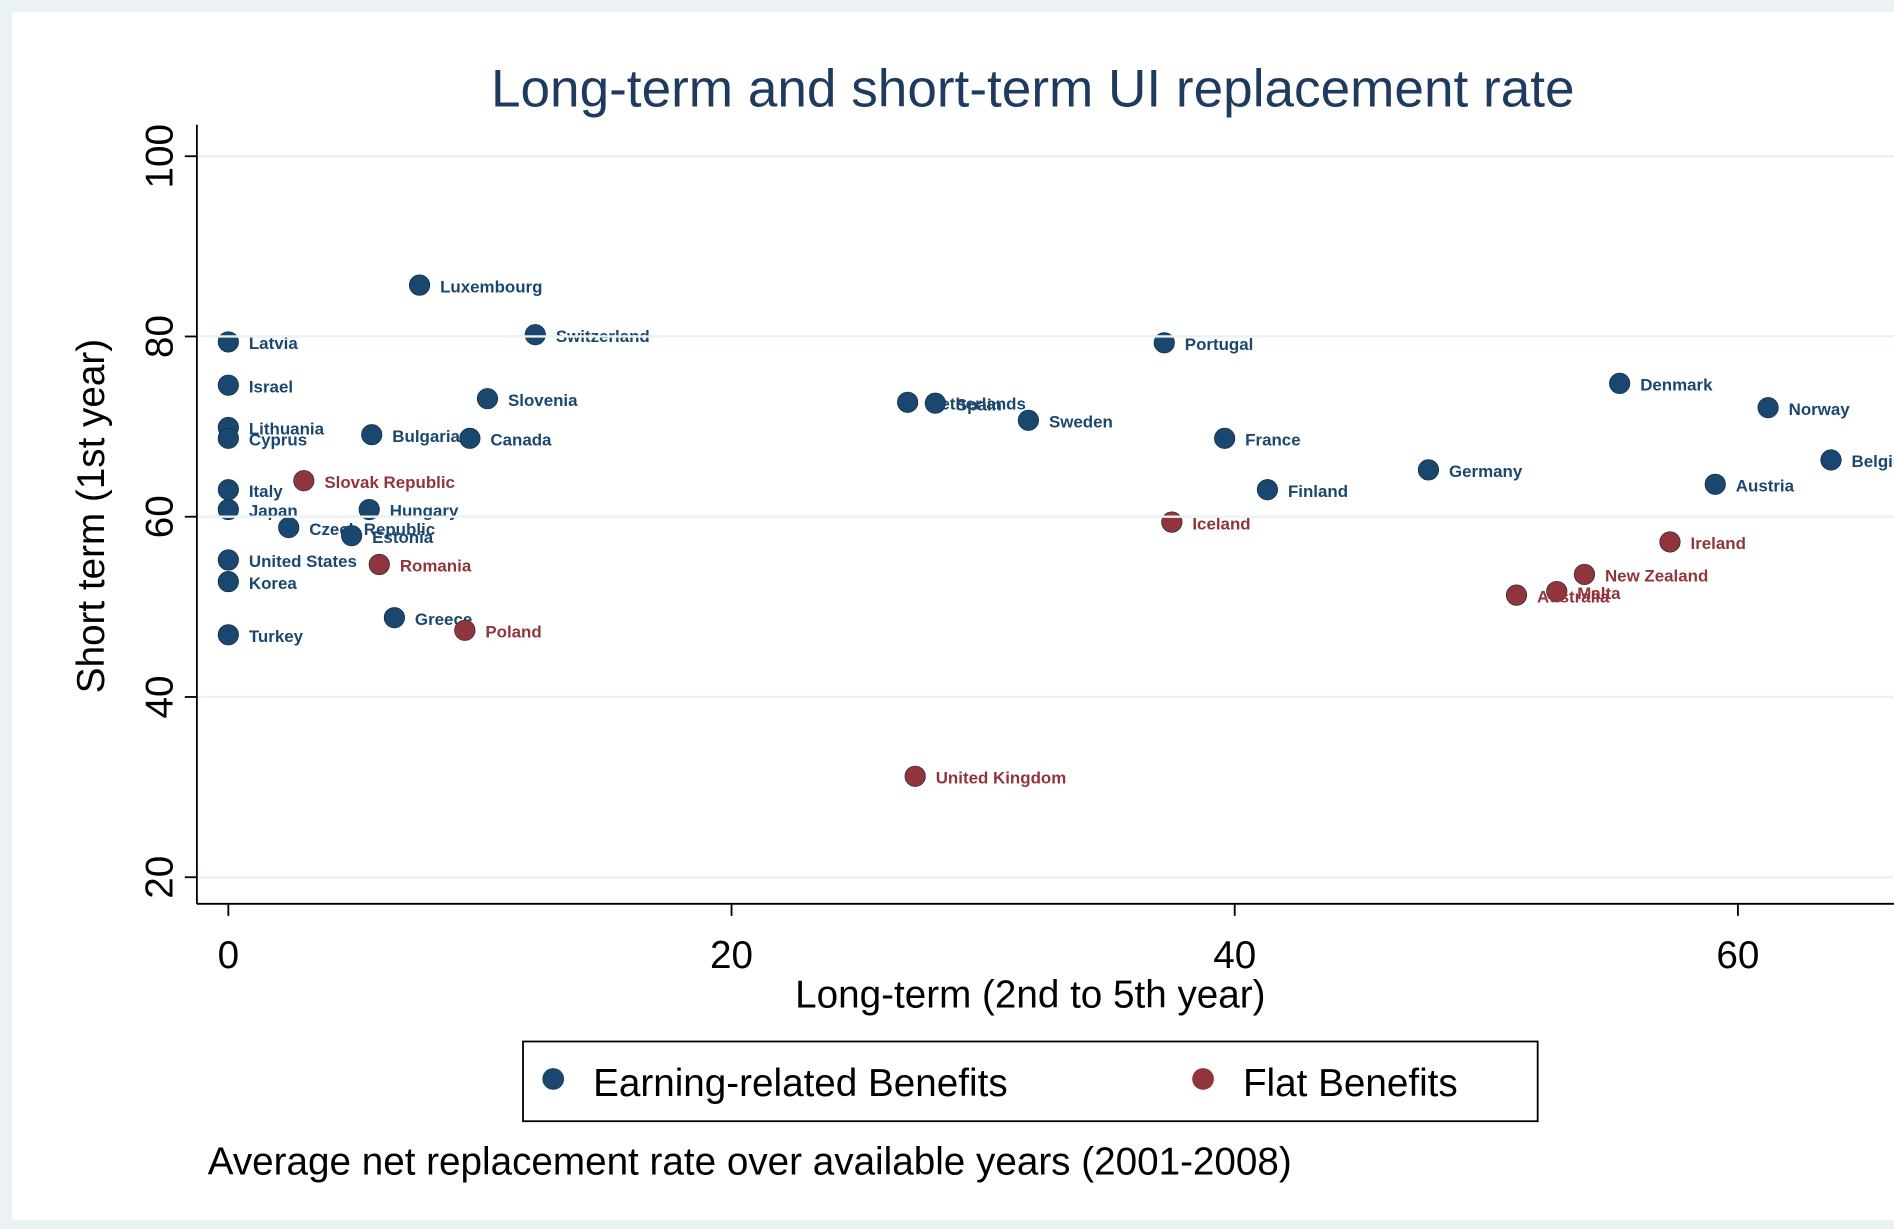 The image size is (1894, 1229). What do you see at coordinates (491, 286) in the screenshot?
I see `point-label: Luxembourg` at bounding box center [491, 286].